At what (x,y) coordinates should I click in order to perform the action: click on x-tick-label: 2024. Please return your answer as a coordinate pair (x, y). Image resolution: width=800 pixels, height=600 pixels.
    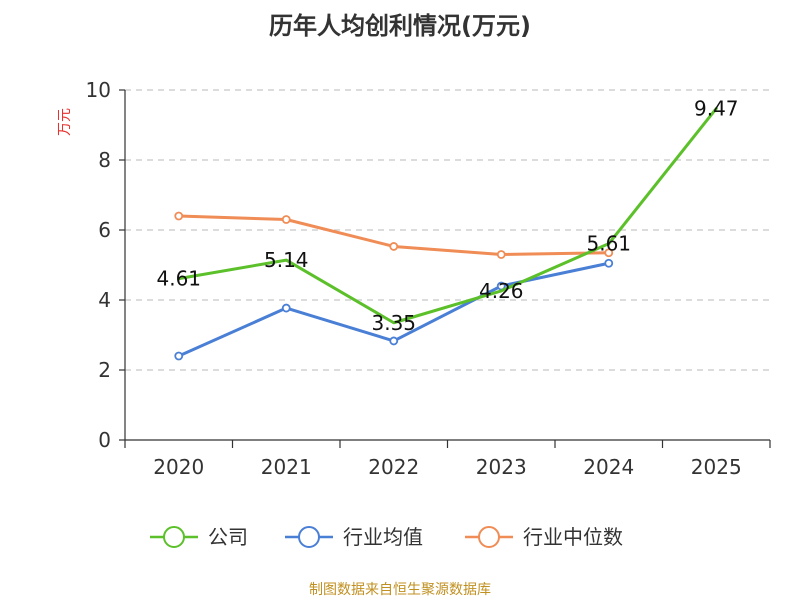
    Looking at the image, I should click on (608, 467).